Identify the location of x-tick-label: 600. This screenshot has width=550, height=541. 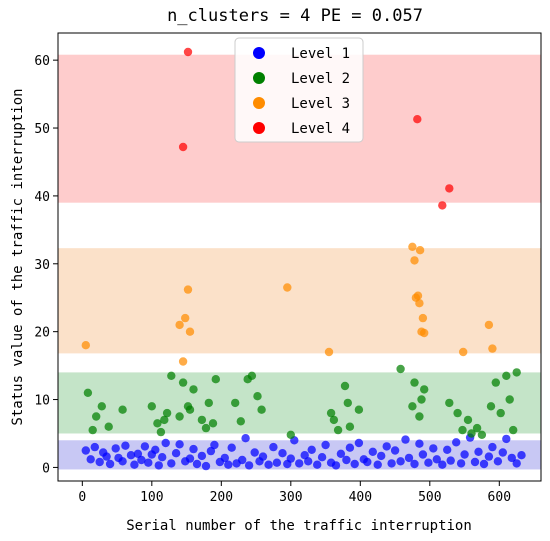
(499, 497).